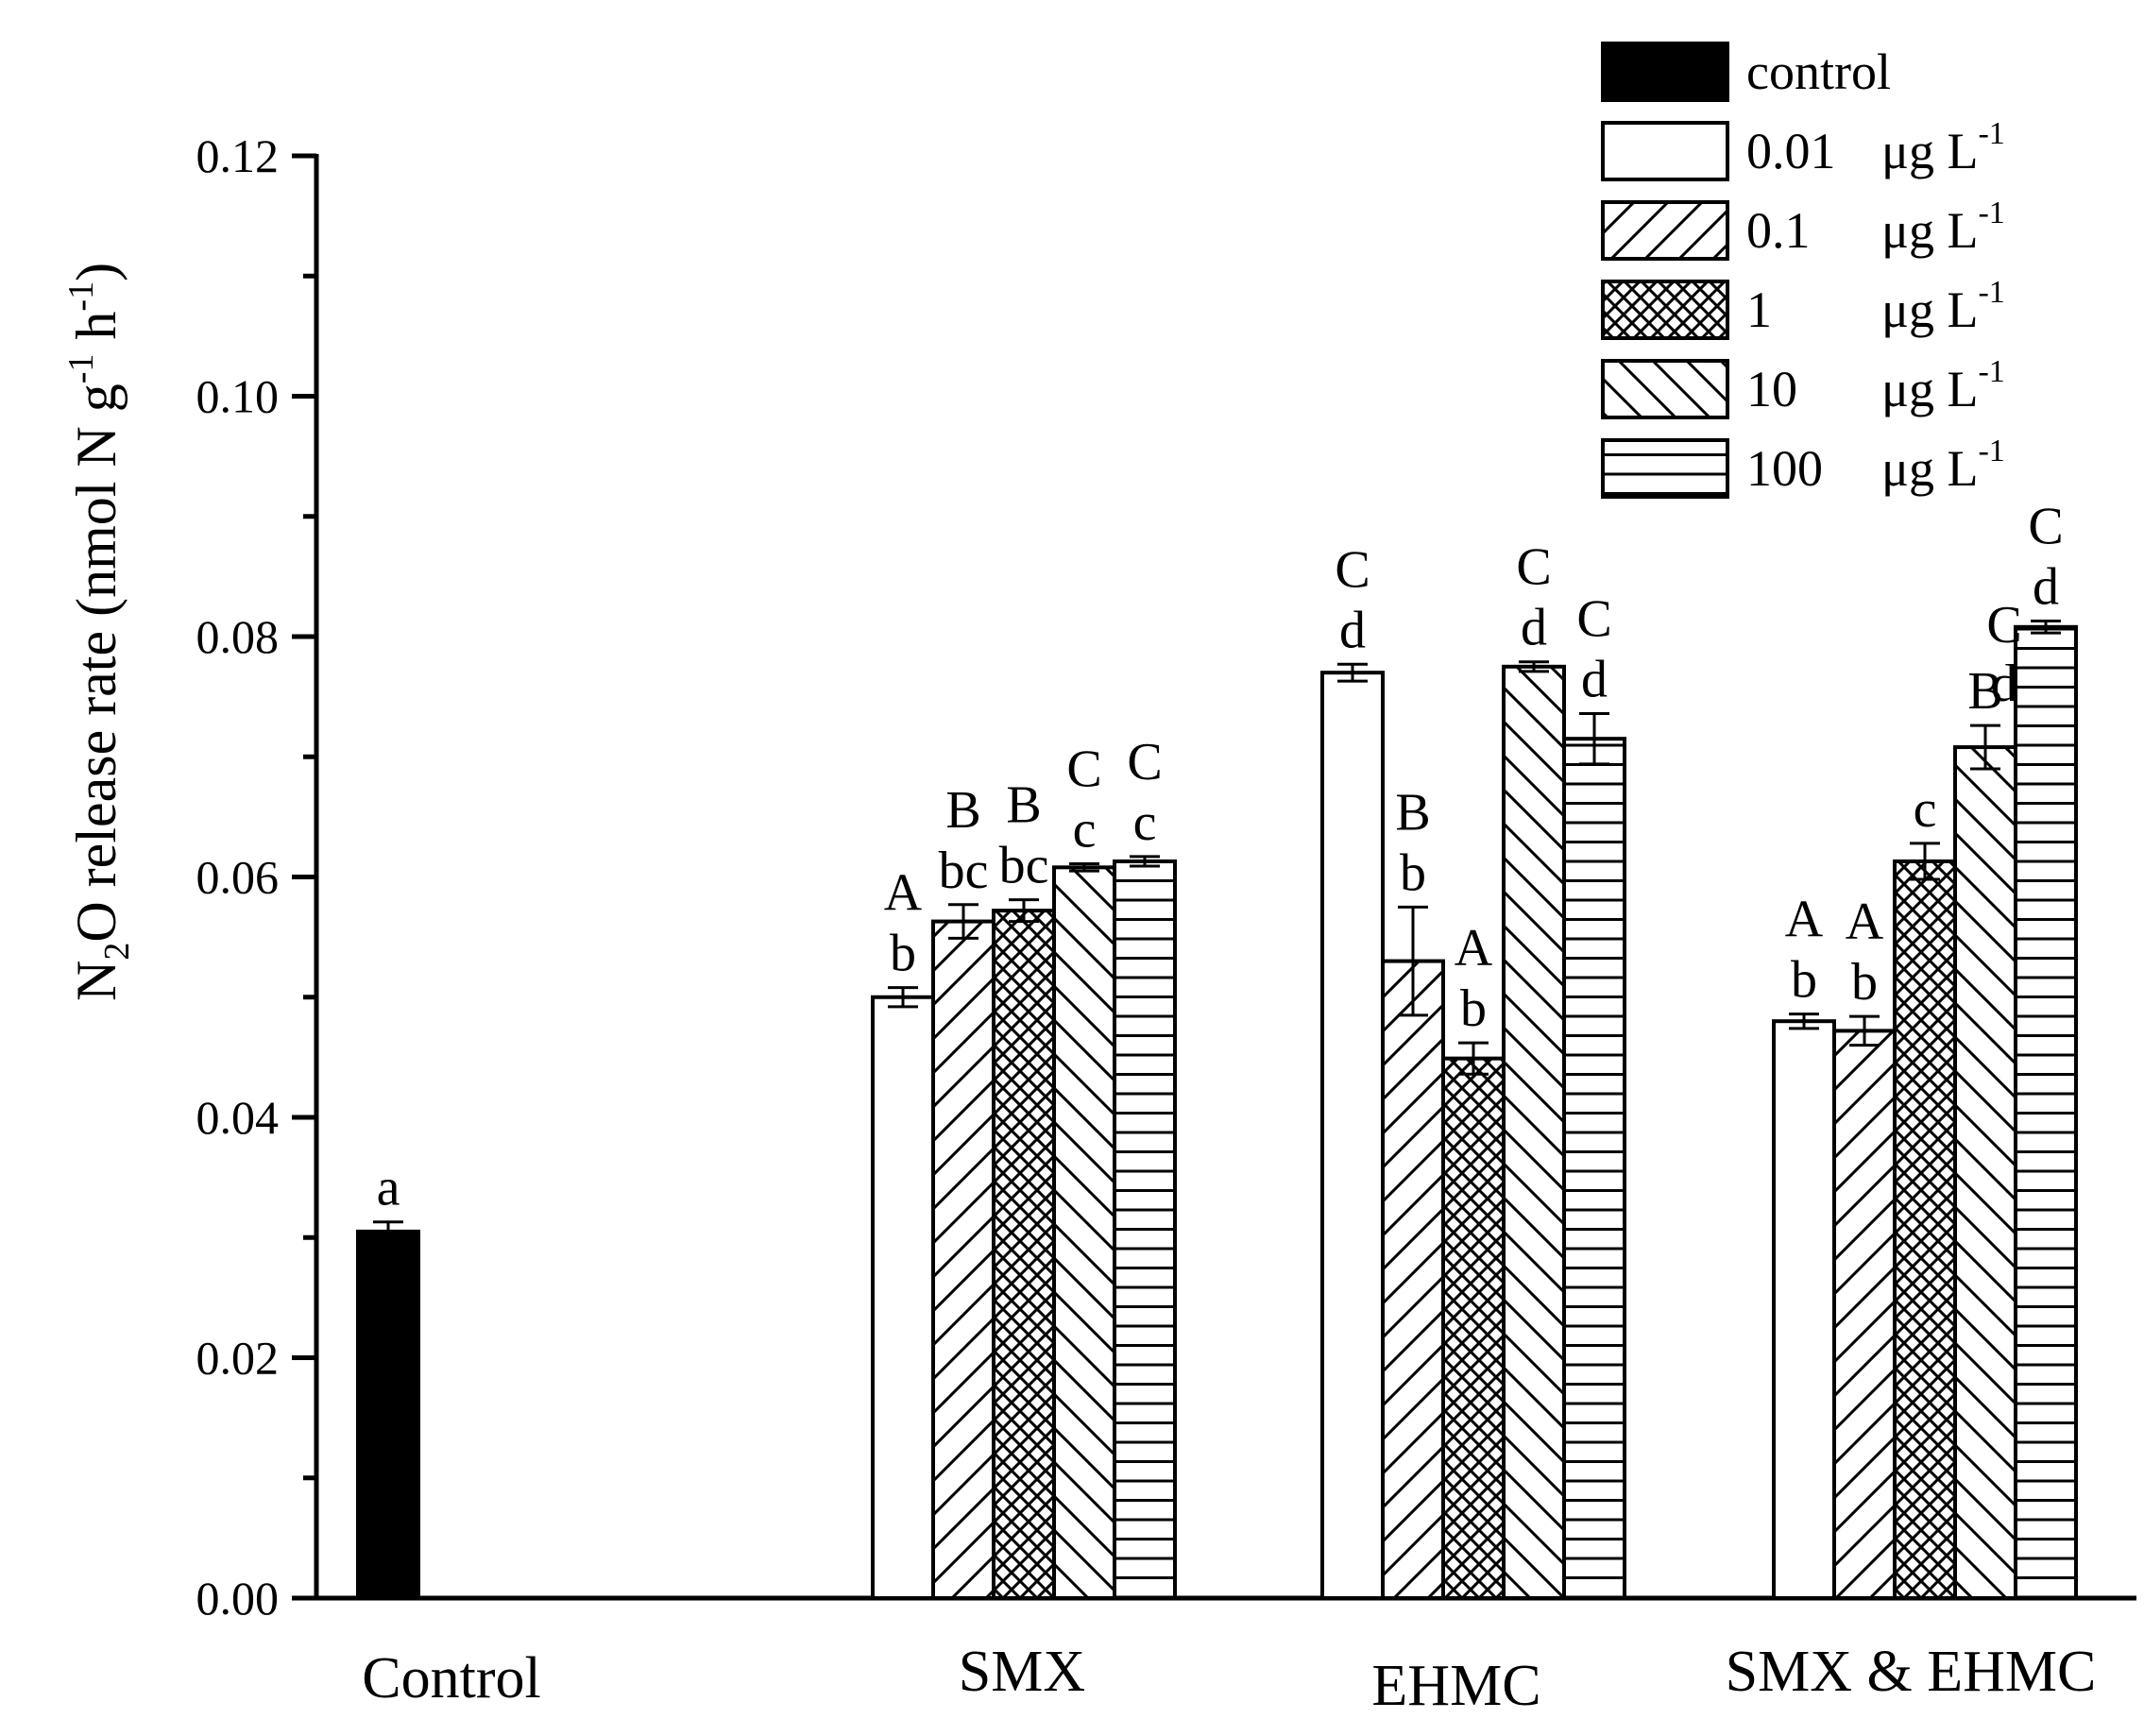 This screenshot has height=1736, width=2144. I want to click on y-label-rest3: ), so click(96, 272).